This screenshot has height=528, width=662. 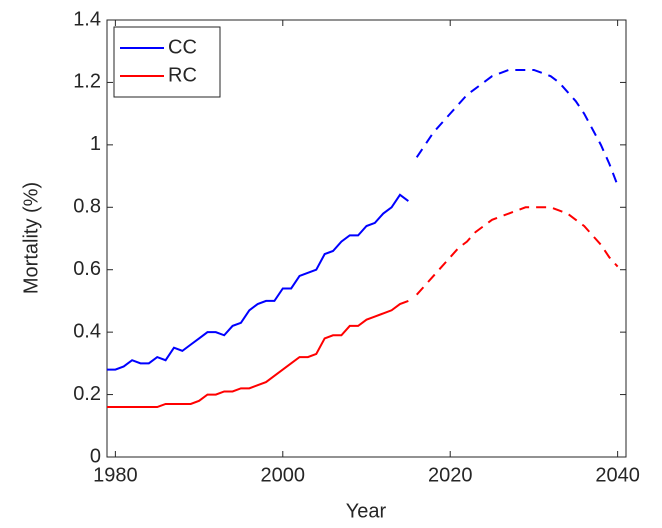 What do you see at coordinates (258, 354) in the screenshot?
I see `data-line` at bounding box center [258, 354].